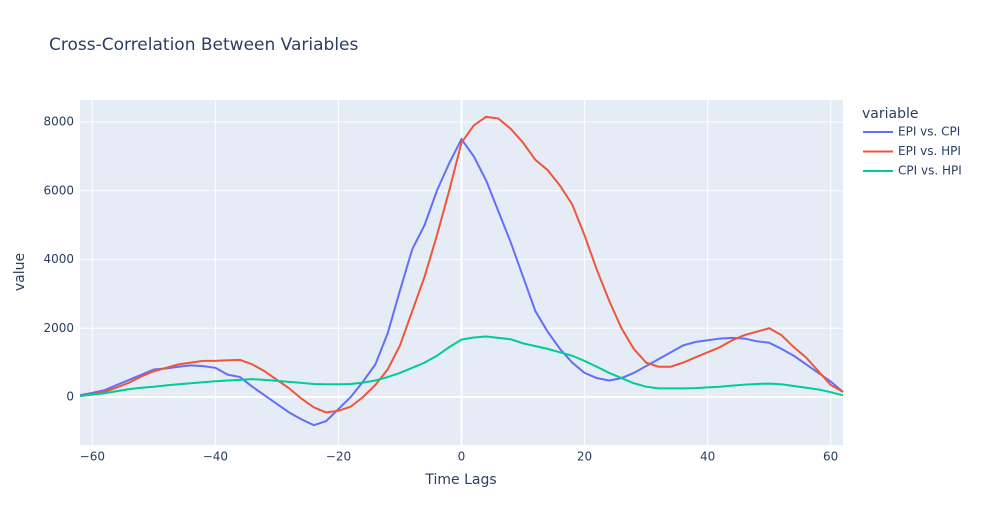 The height and width of the screenshot is (529, 984). What do you see at coordinates (58, 122) in the screenshot?
I see `y-tick-label: 8000` at bounding box center [58, 122].